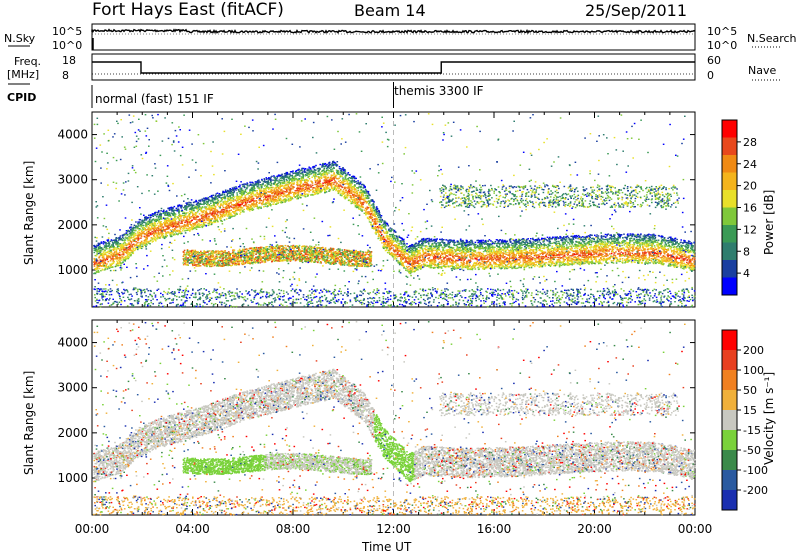  Describe the element at coordinates (752, 450) in the screenshot. I see `velocity-colorbar-tick-label-5: -50` at that location.